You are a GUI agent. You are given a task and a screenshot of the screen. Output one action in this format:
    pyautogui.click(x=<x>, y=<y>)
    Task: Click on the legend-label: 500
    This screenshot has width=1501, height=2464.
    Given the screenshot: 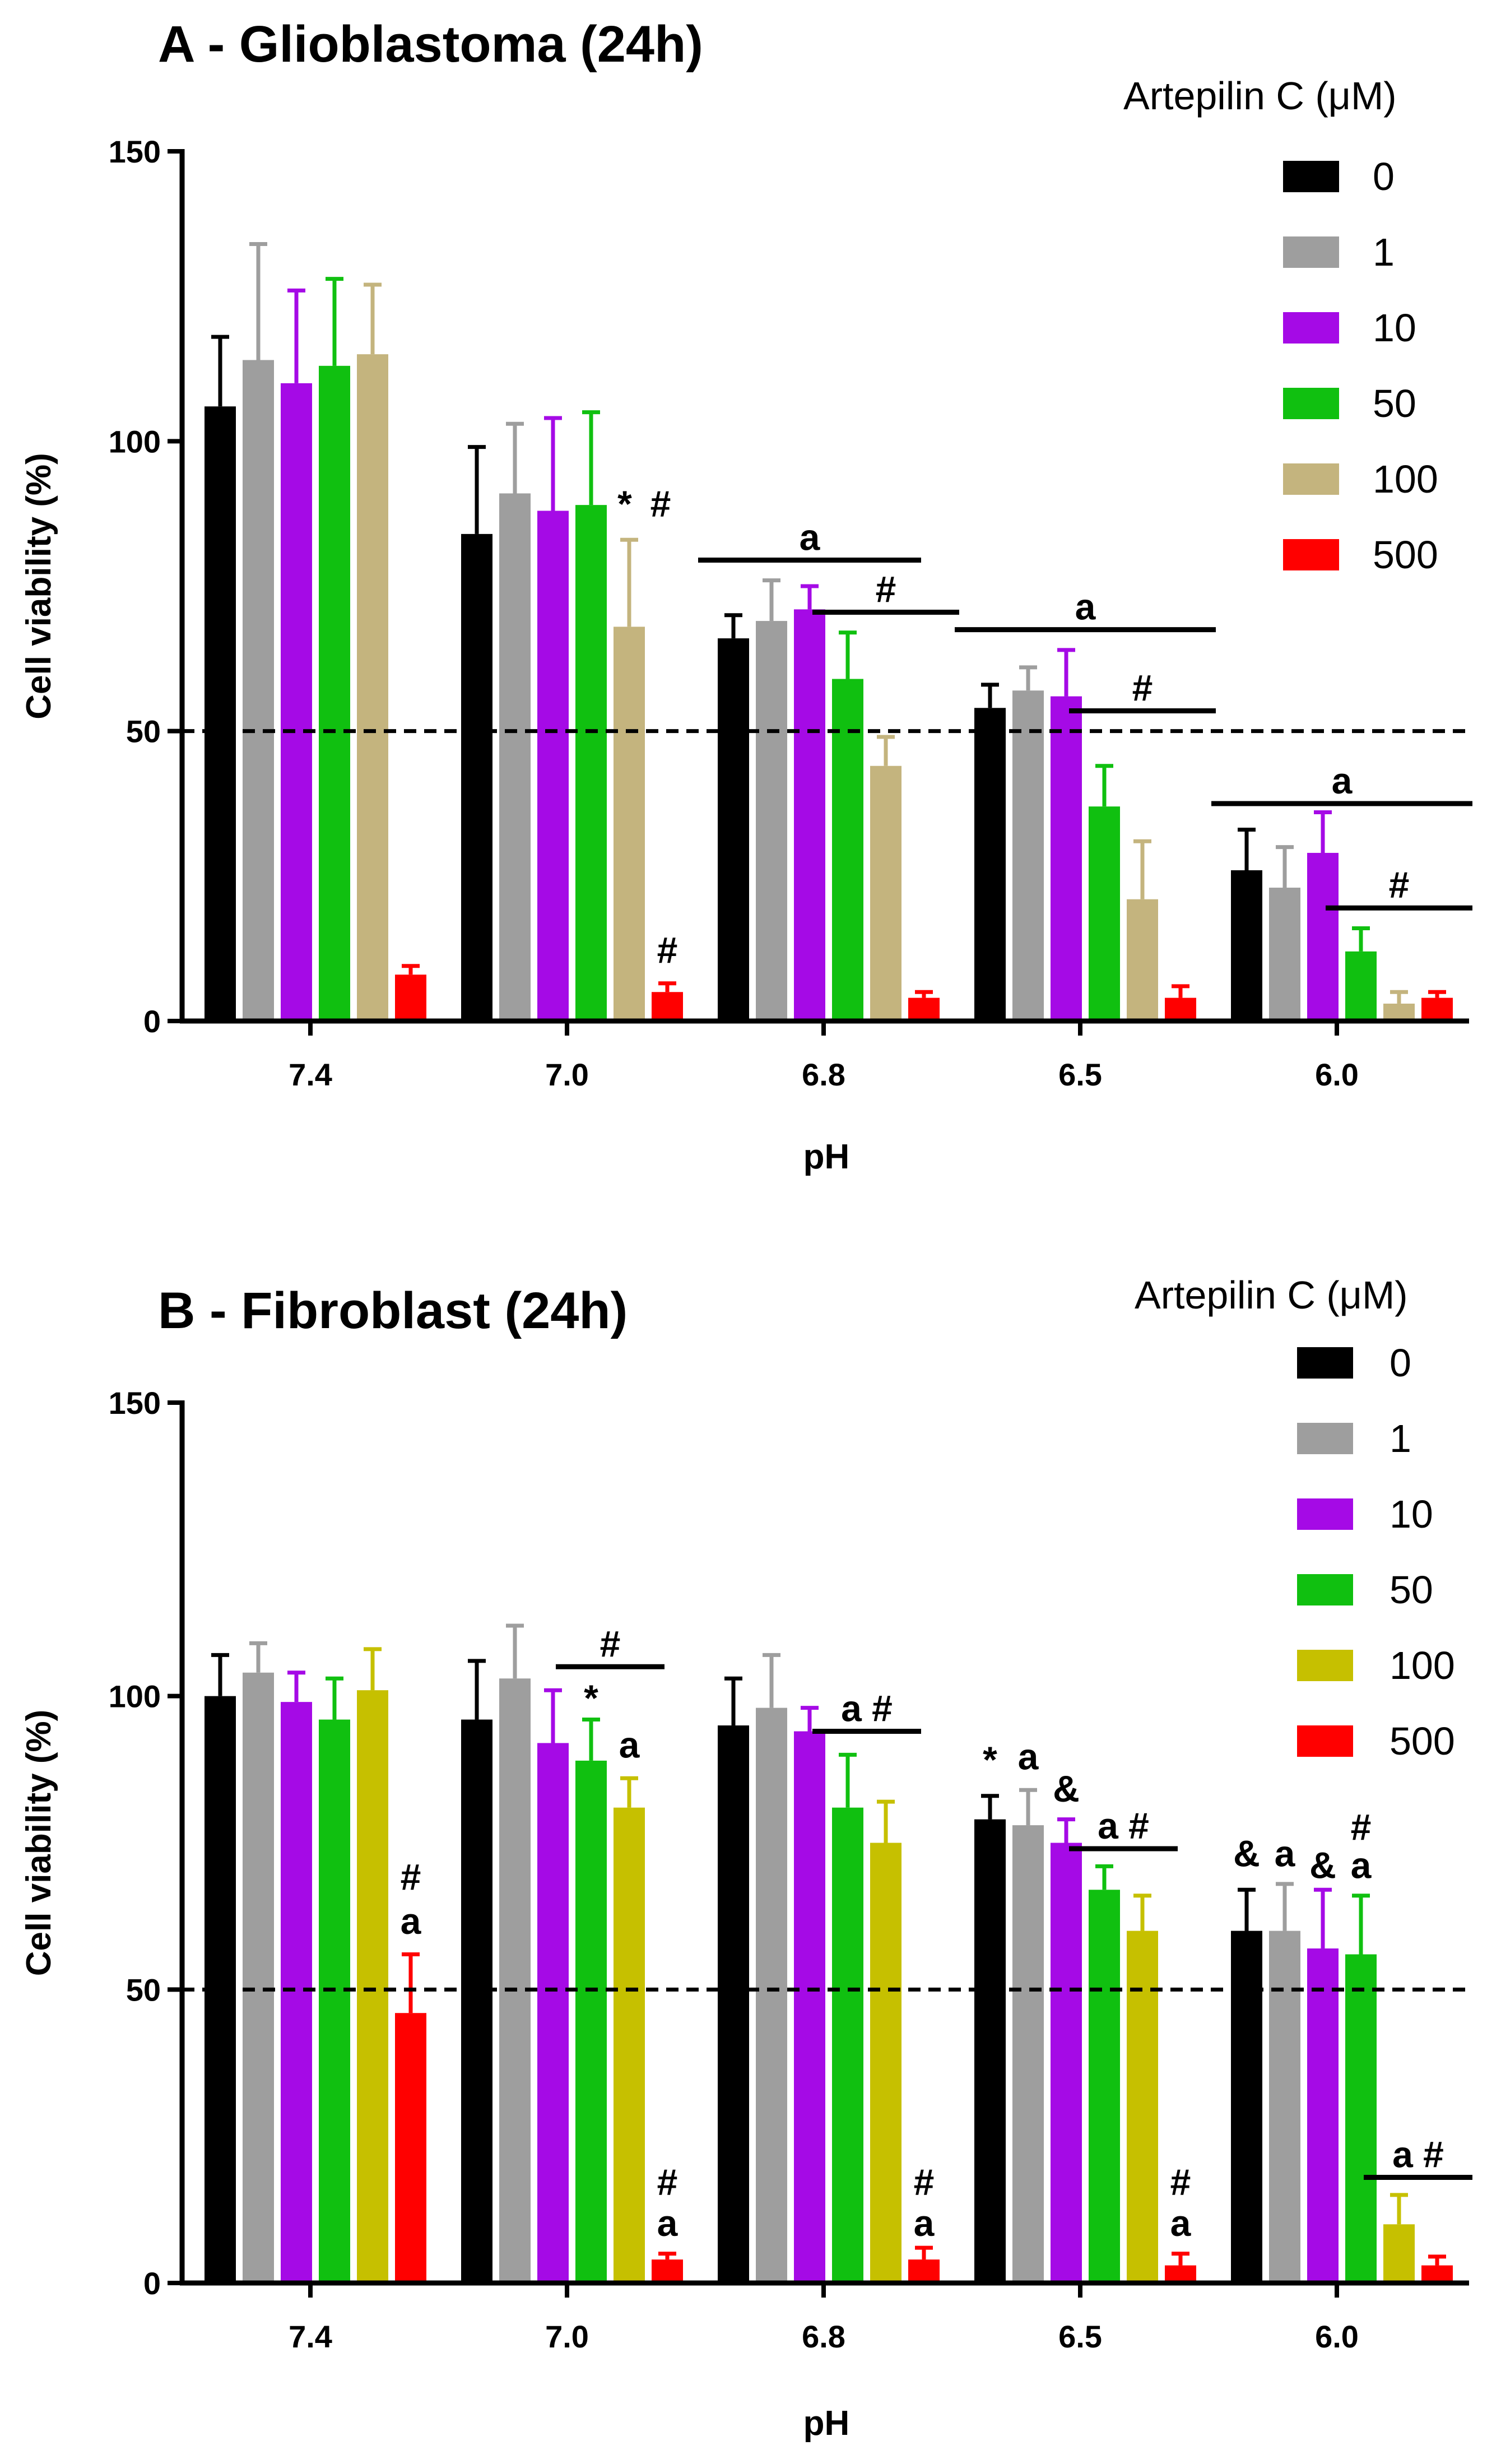 What is the action you would take?
    pyautogui.click(x=1405, y=555)
    